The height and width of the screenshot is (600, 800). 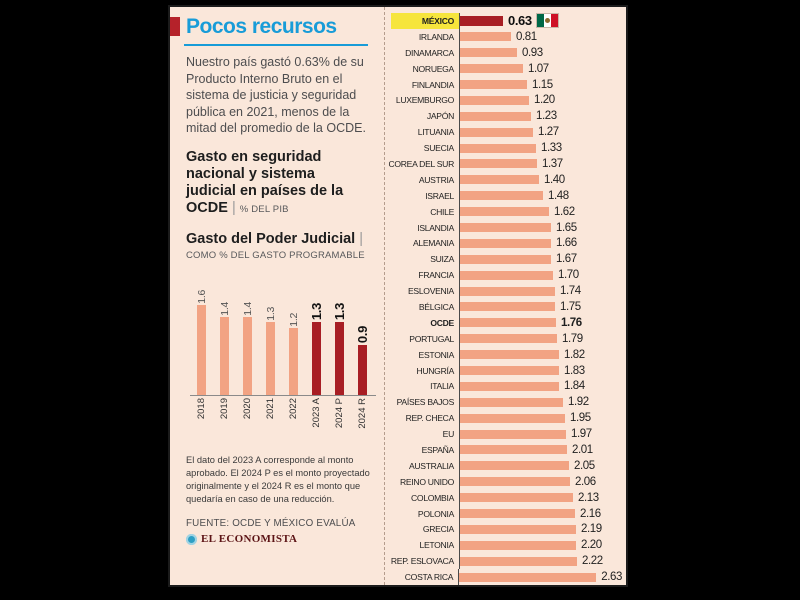 I want to click on country-value: 1.37, so click(x=552, y=163).